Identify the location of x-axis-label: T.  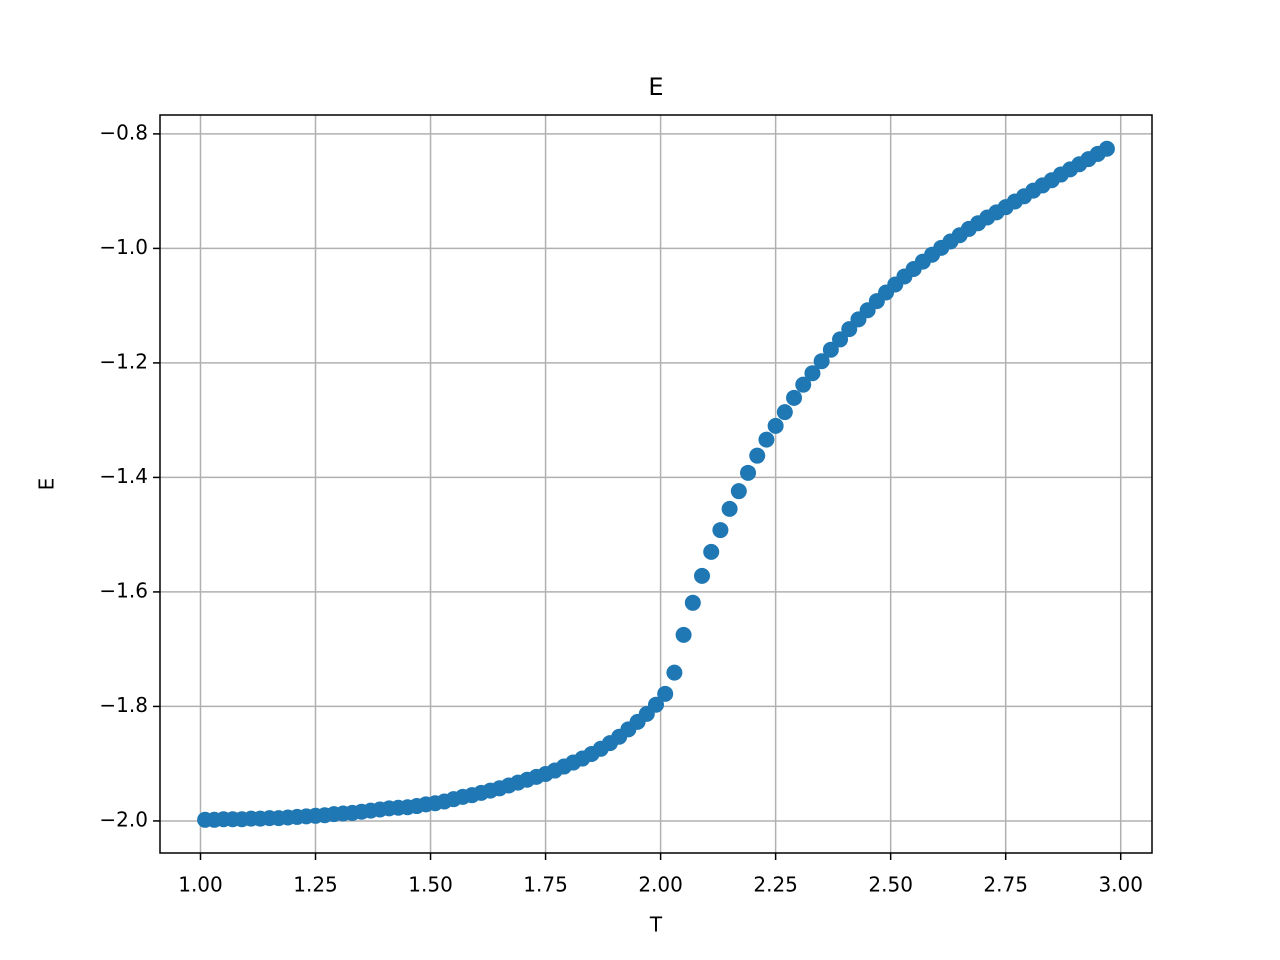
(656, 925).